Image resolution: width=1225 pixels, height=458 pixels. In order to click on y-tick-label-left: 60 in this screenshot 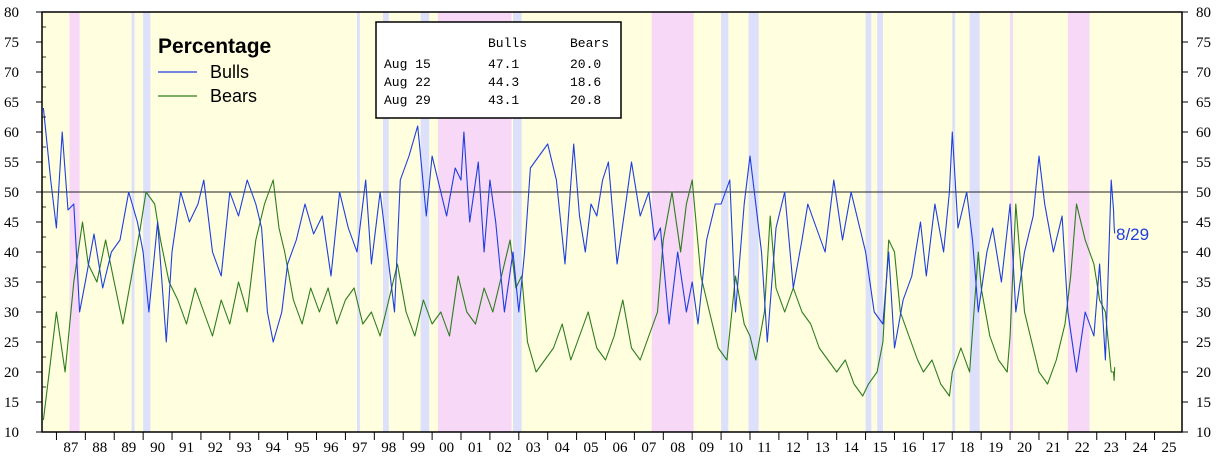, I will do `click(11, 133)`.